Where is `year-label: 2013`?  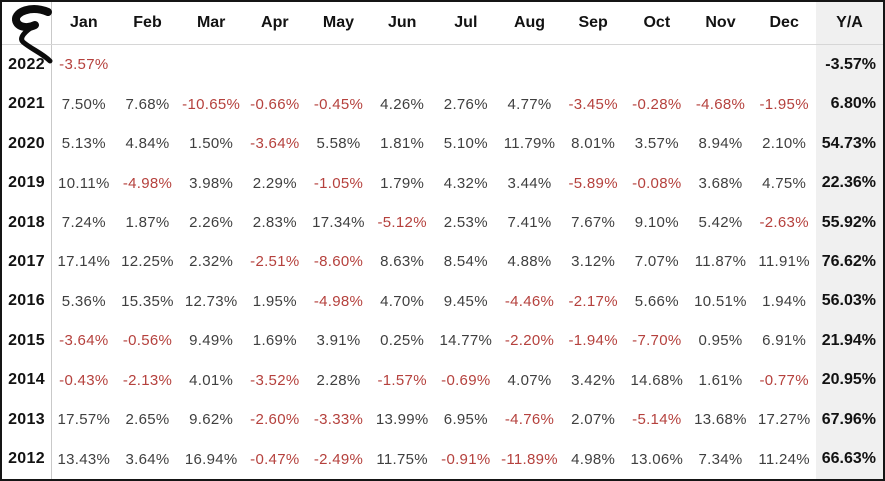
year-label: 2013 is located at coordinates (27, 420).